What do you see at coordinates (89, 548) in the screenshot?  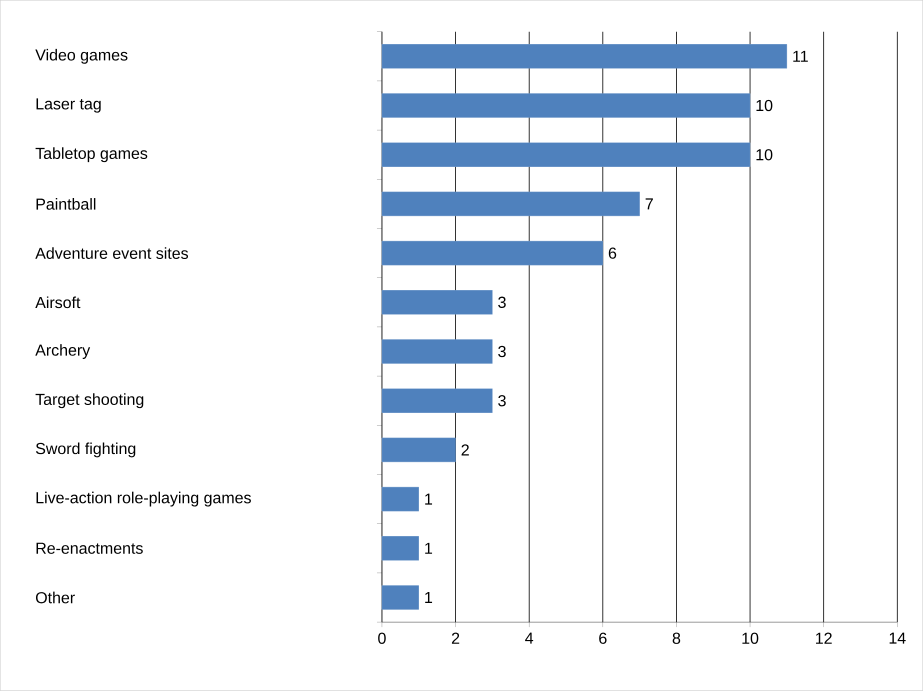 I see `y-tick-label: Re-enactments` at bounding box center [89, 548].